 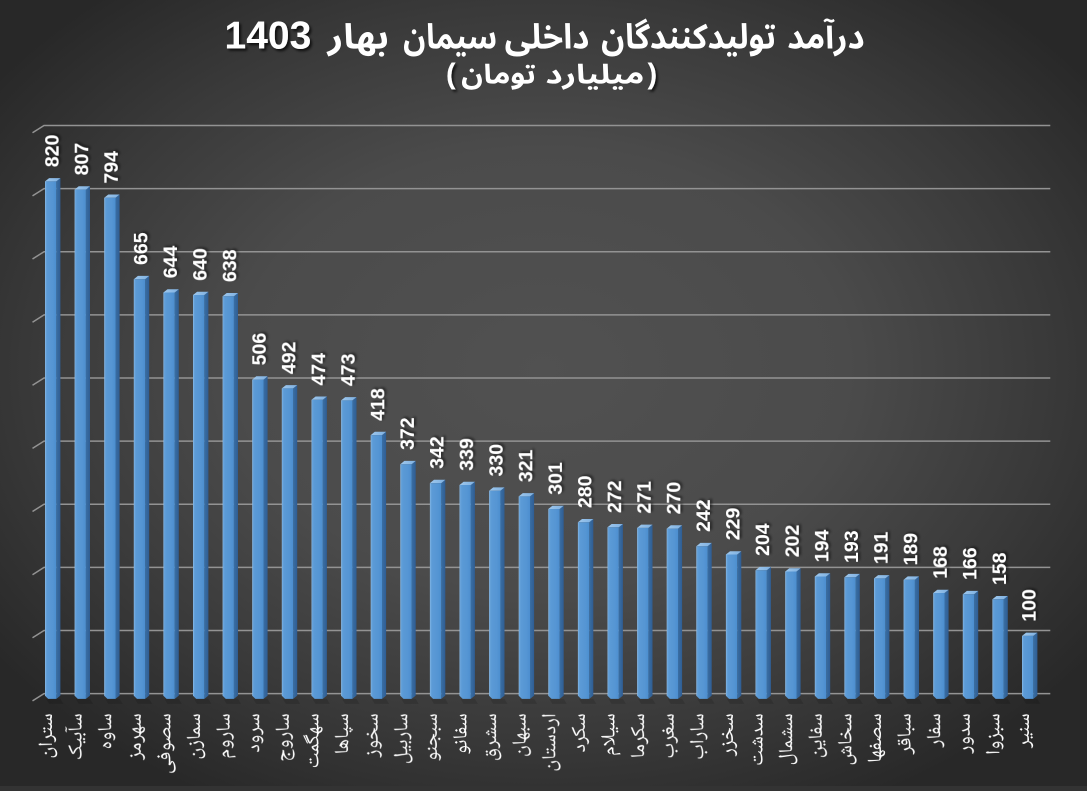 I want to click on svg-text: 330, so click(x=497, y=460).